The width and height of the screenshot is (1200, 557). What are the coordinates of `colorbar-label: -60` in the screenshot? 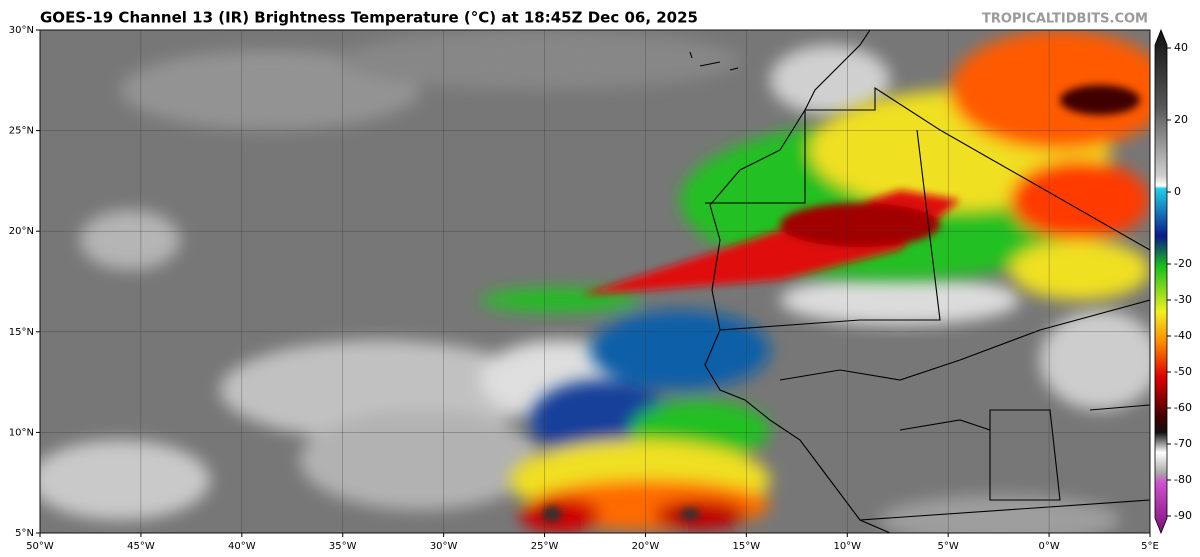 It's located at (1183, 407).